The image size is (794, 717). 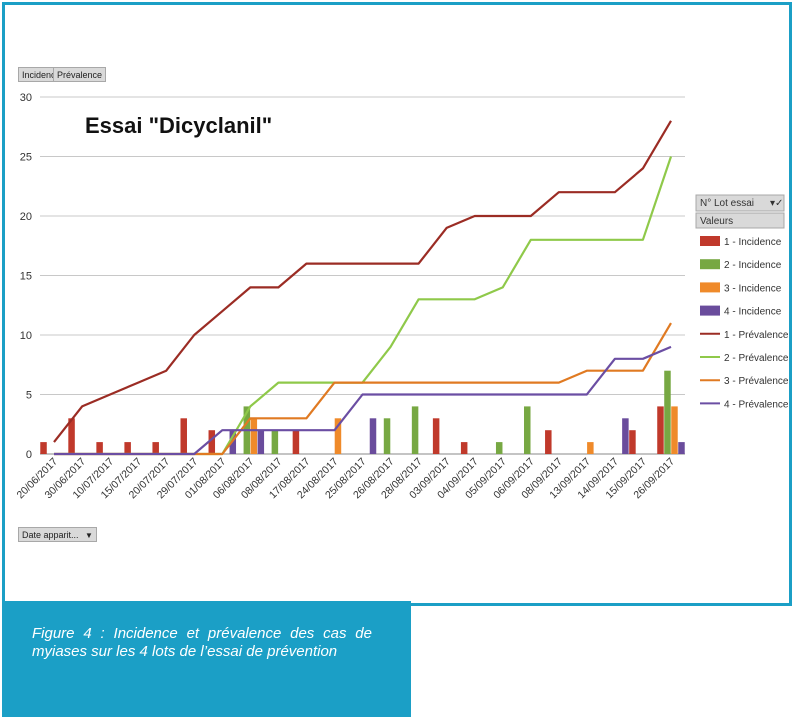 I want to click on legend-filter-icon: ▾✓, so click(x=776, y=203).